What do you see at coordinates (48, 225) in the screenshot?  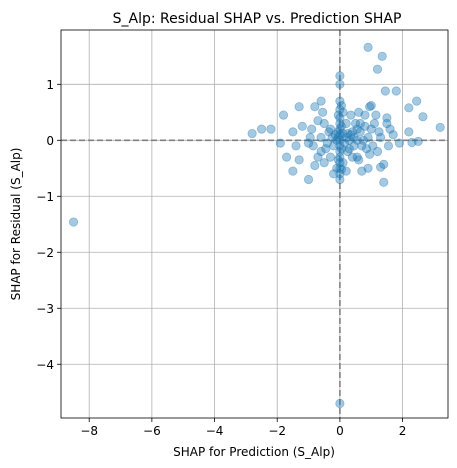 I see `y-axis-ticks: −4 −3 −2 −1 0 1` at bounding box center [48, 225].